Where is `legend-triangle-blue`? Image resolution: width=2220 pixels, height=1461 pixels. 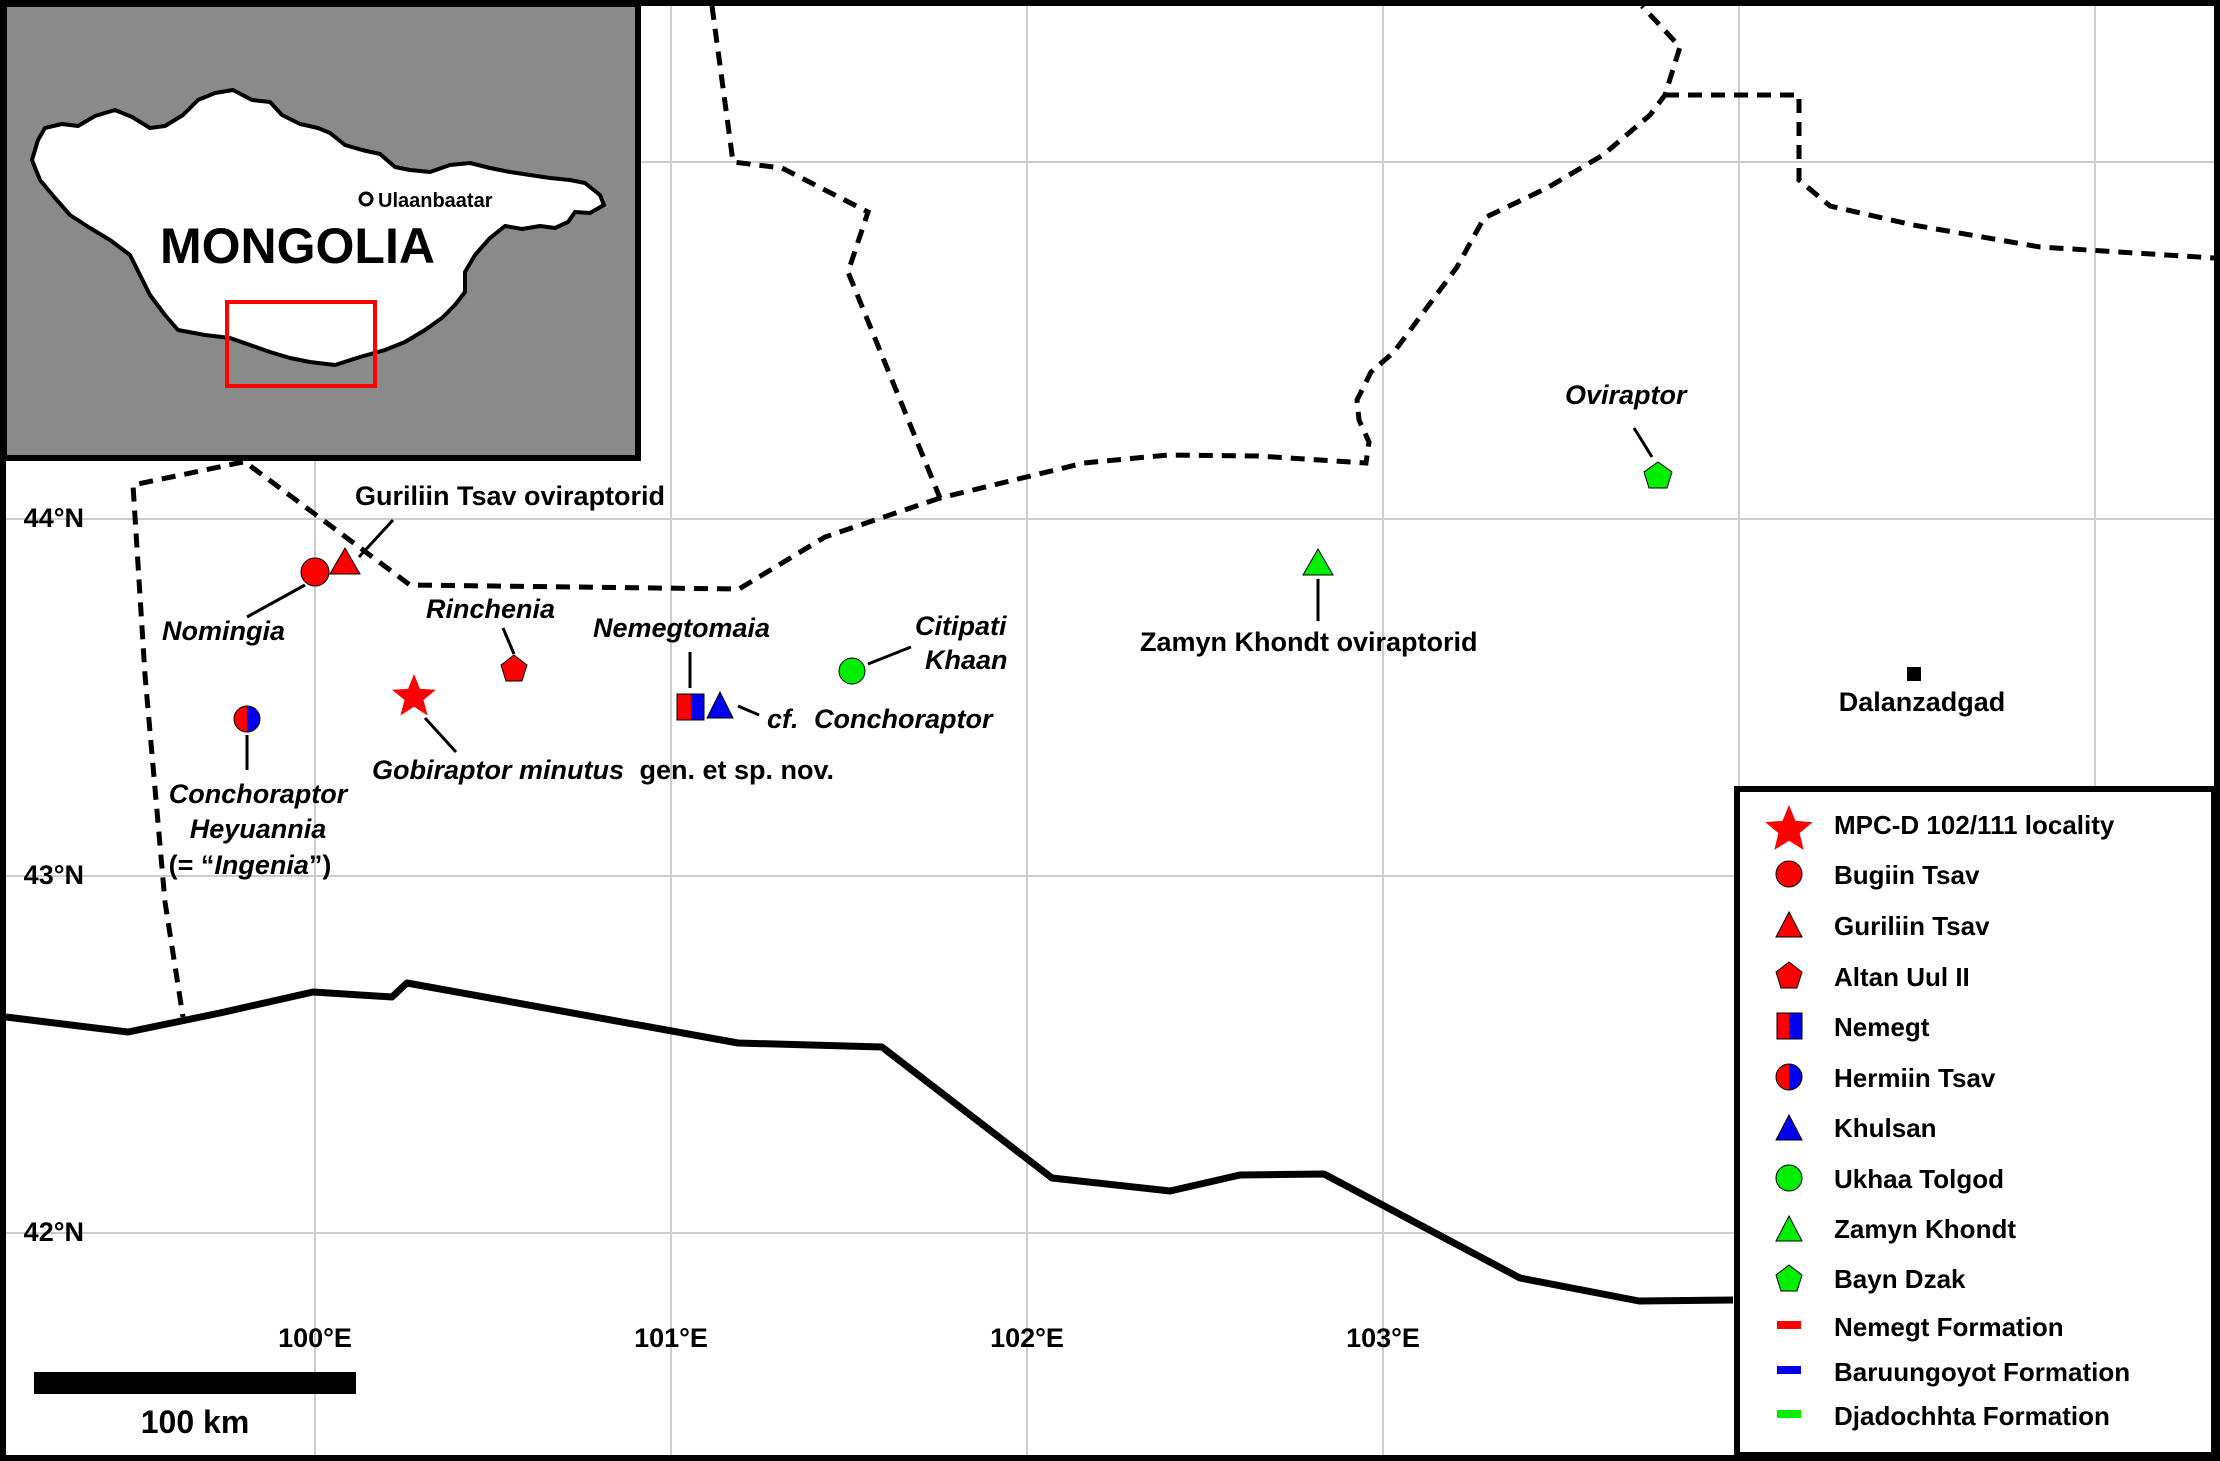 legend-triangle-blue is located at coordinates (1789, 1127).